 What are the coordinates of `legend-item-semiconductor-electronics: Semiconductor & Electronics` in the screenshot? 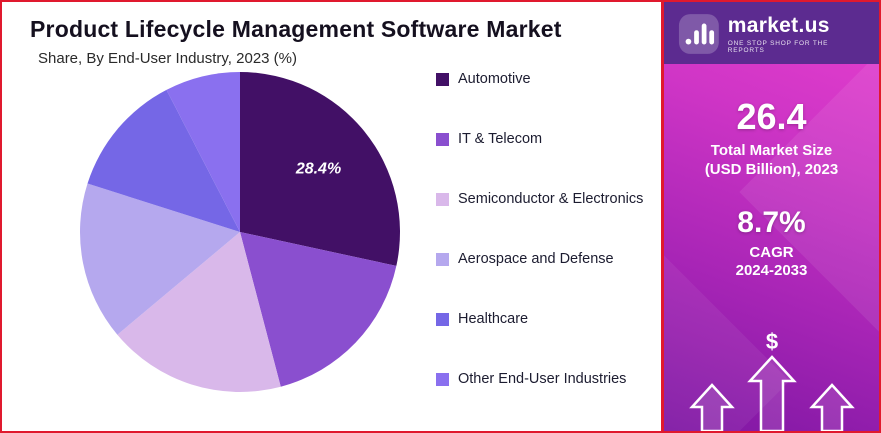 It's located at (539, 199).